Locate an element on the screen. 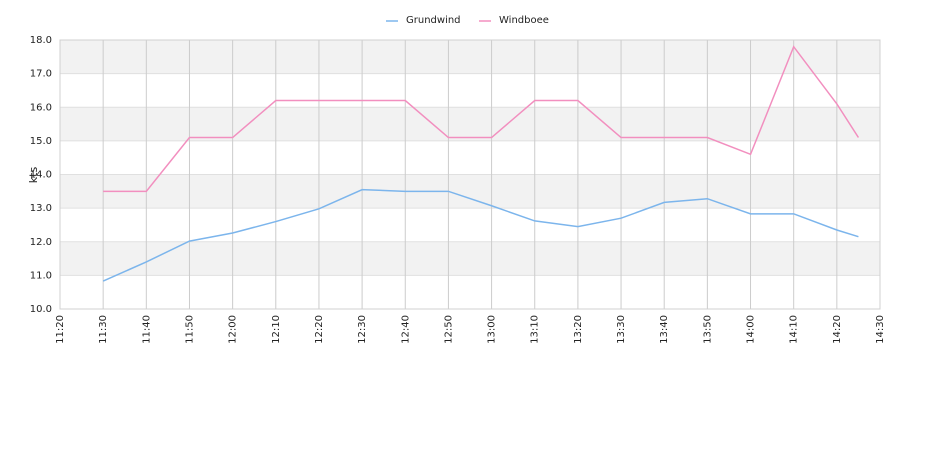  legend-label: Windboee is located at coordinates (524, 20).